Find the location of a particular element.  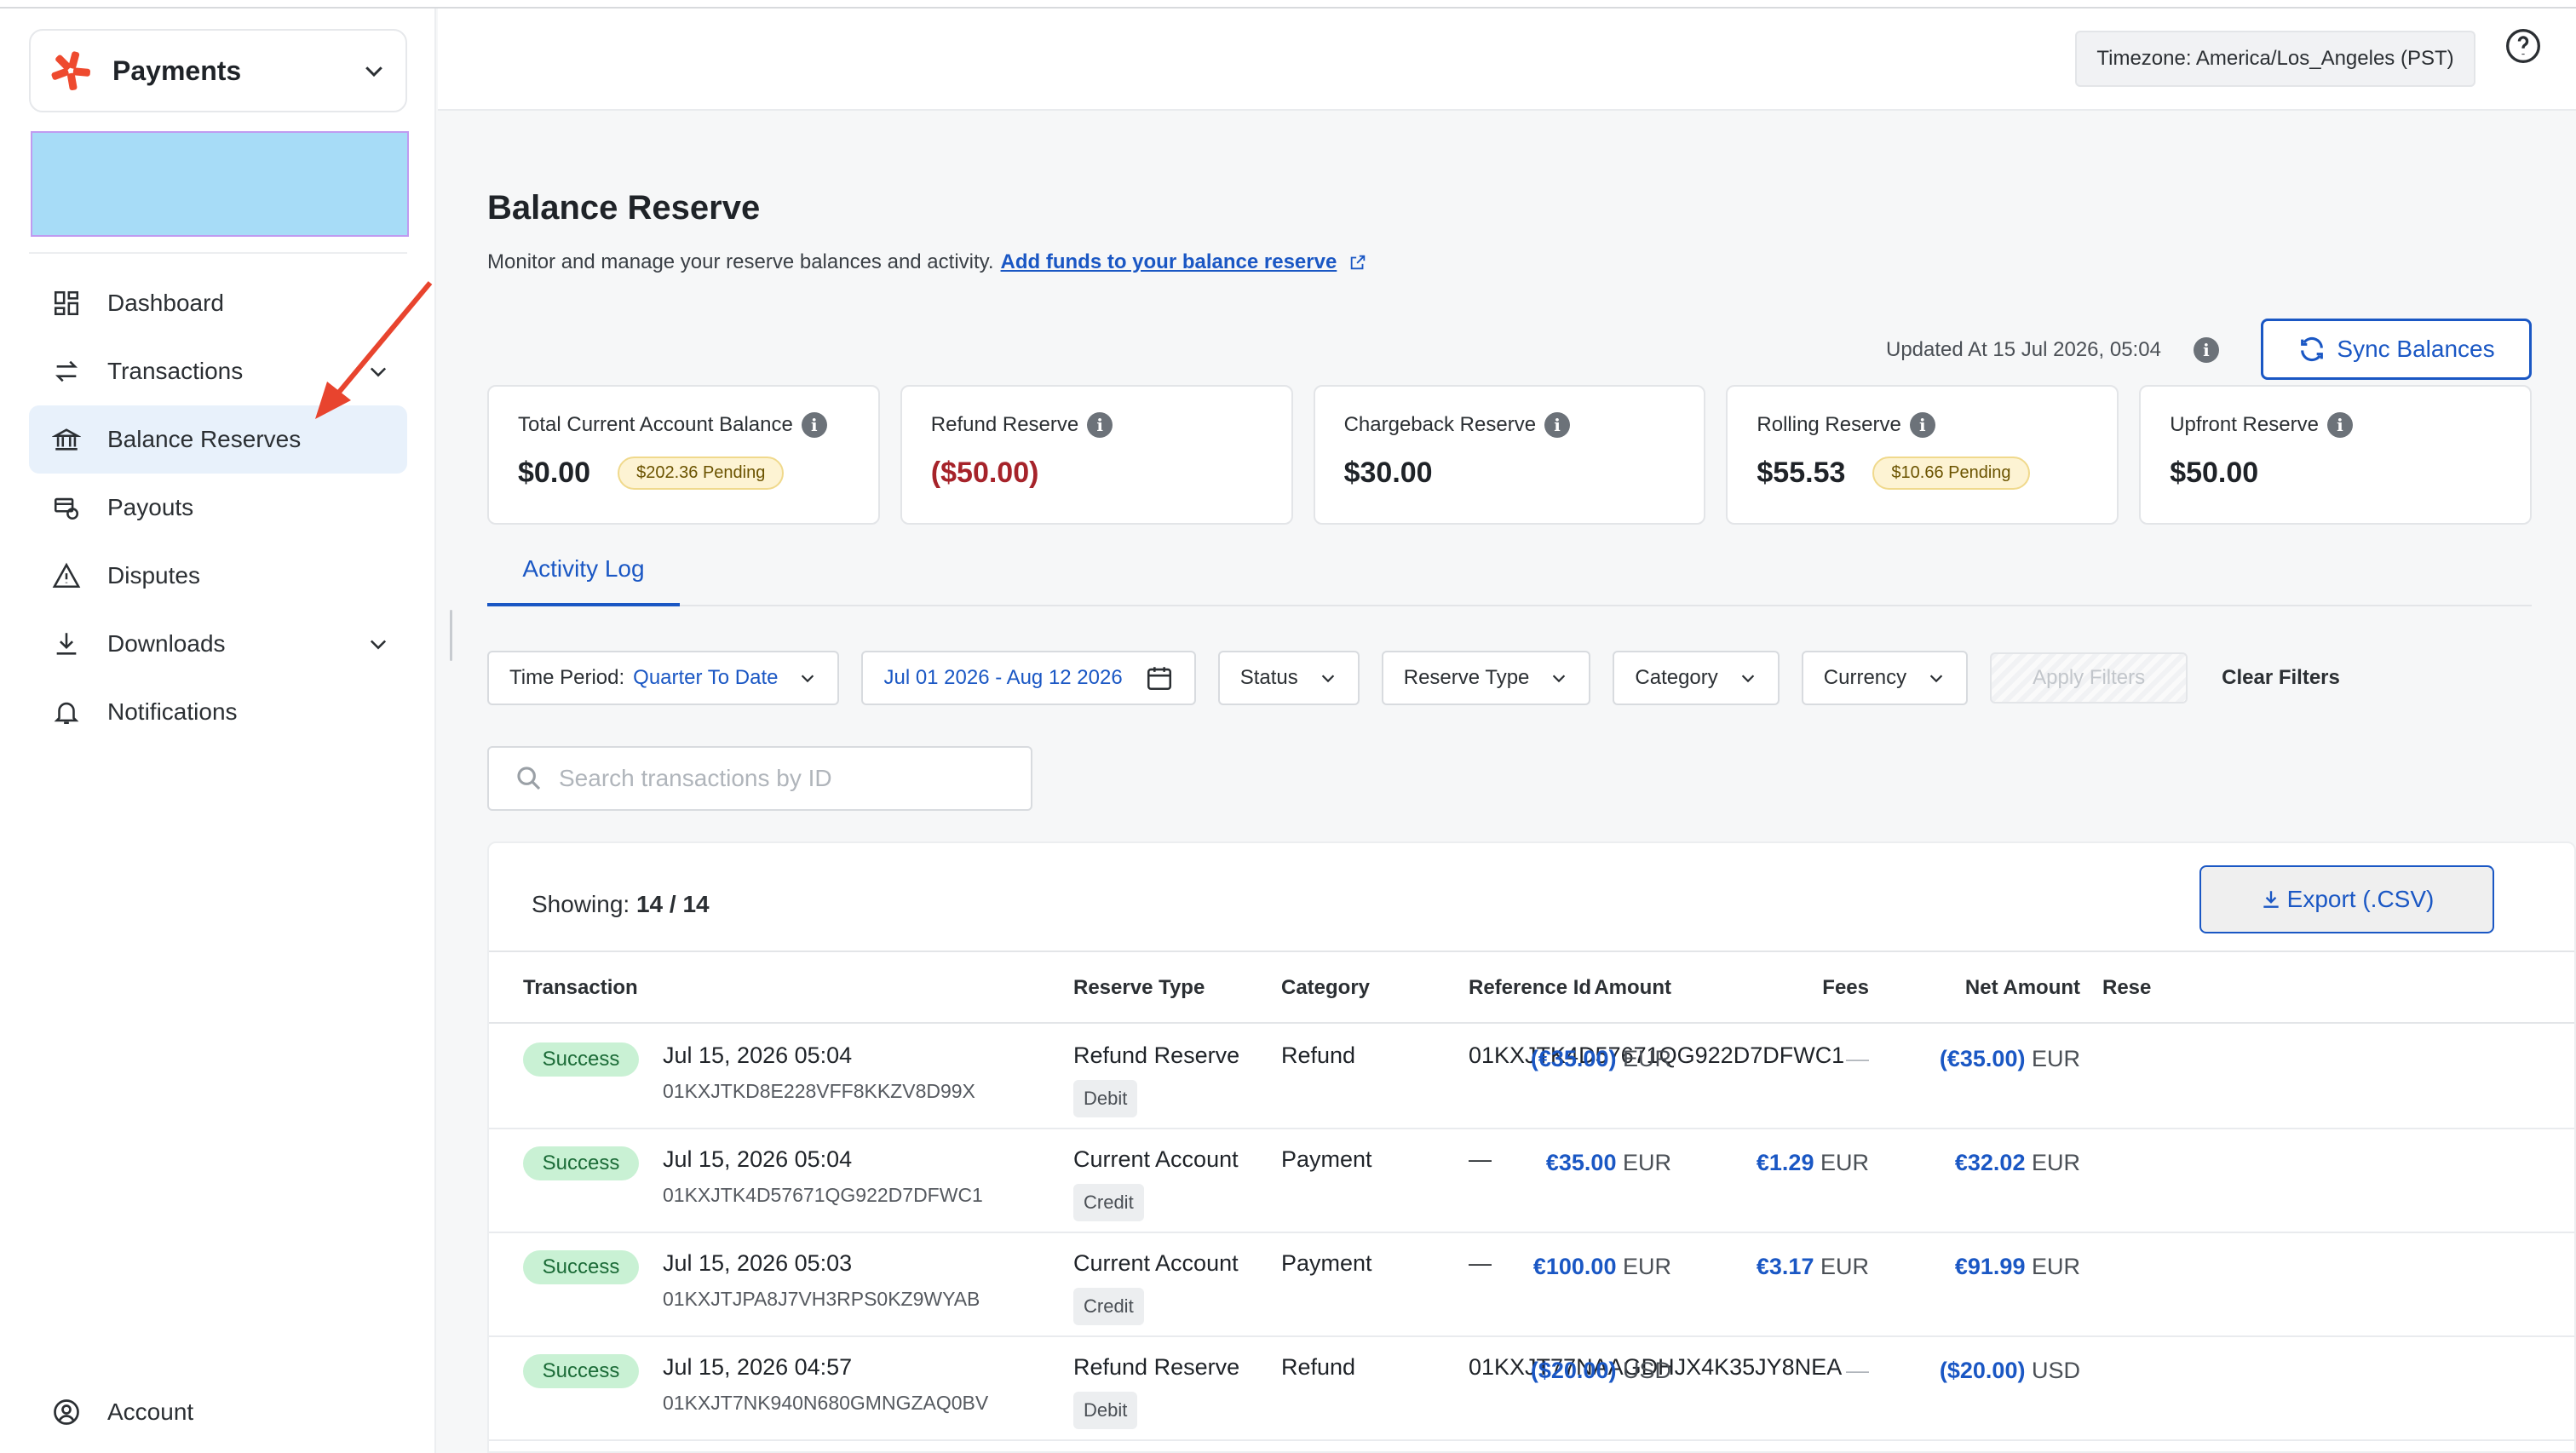

net-amount: ($20.00) USD is located at coordinates (2010, 1371).